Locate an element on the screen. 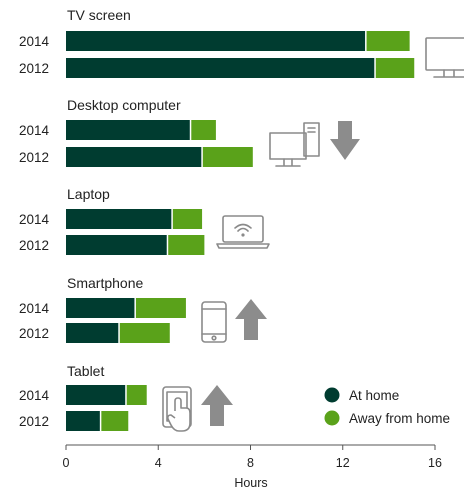 The image size is (464, 497). laptop-icon is located at coordinates (243, 232).